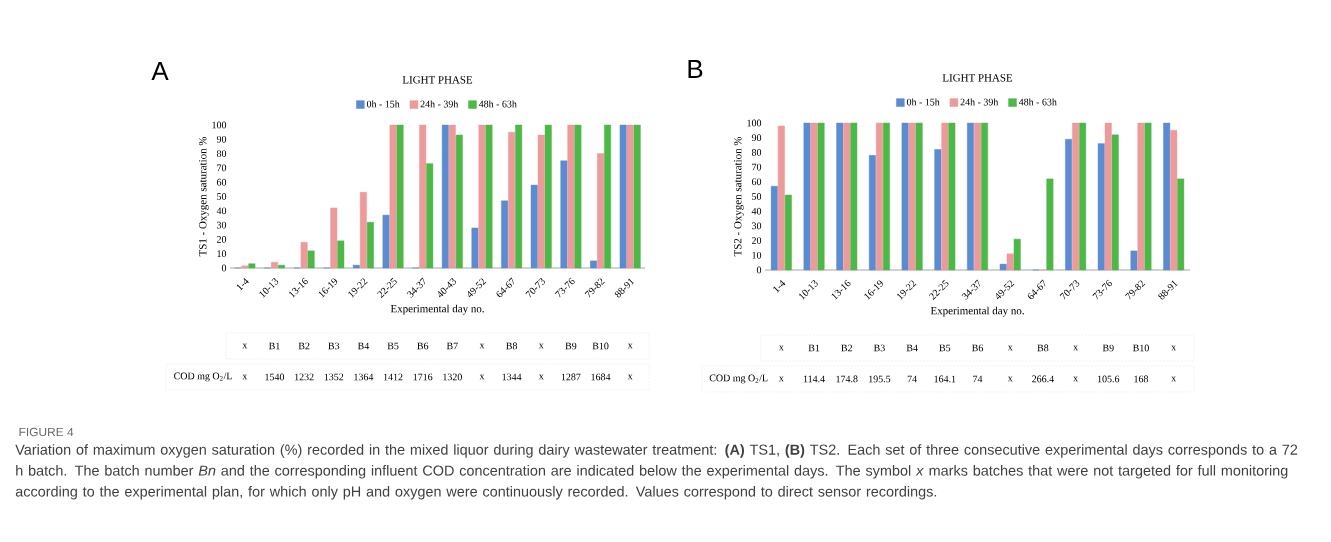 The image size is (1331, 542). What do you see at coordinates (571, 346) in the screenshot?
I see `text: B9` at bounding box center [571, 346].